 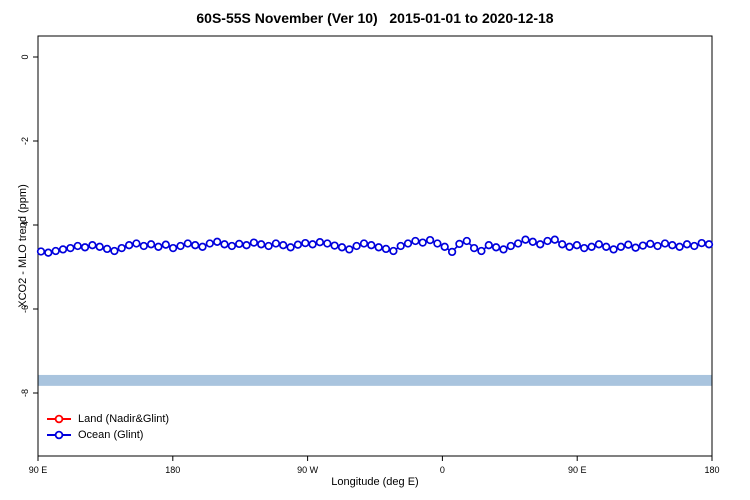 I want to click on legend-item-ocean: Ocean (Glint), so click(x=107, y=434).